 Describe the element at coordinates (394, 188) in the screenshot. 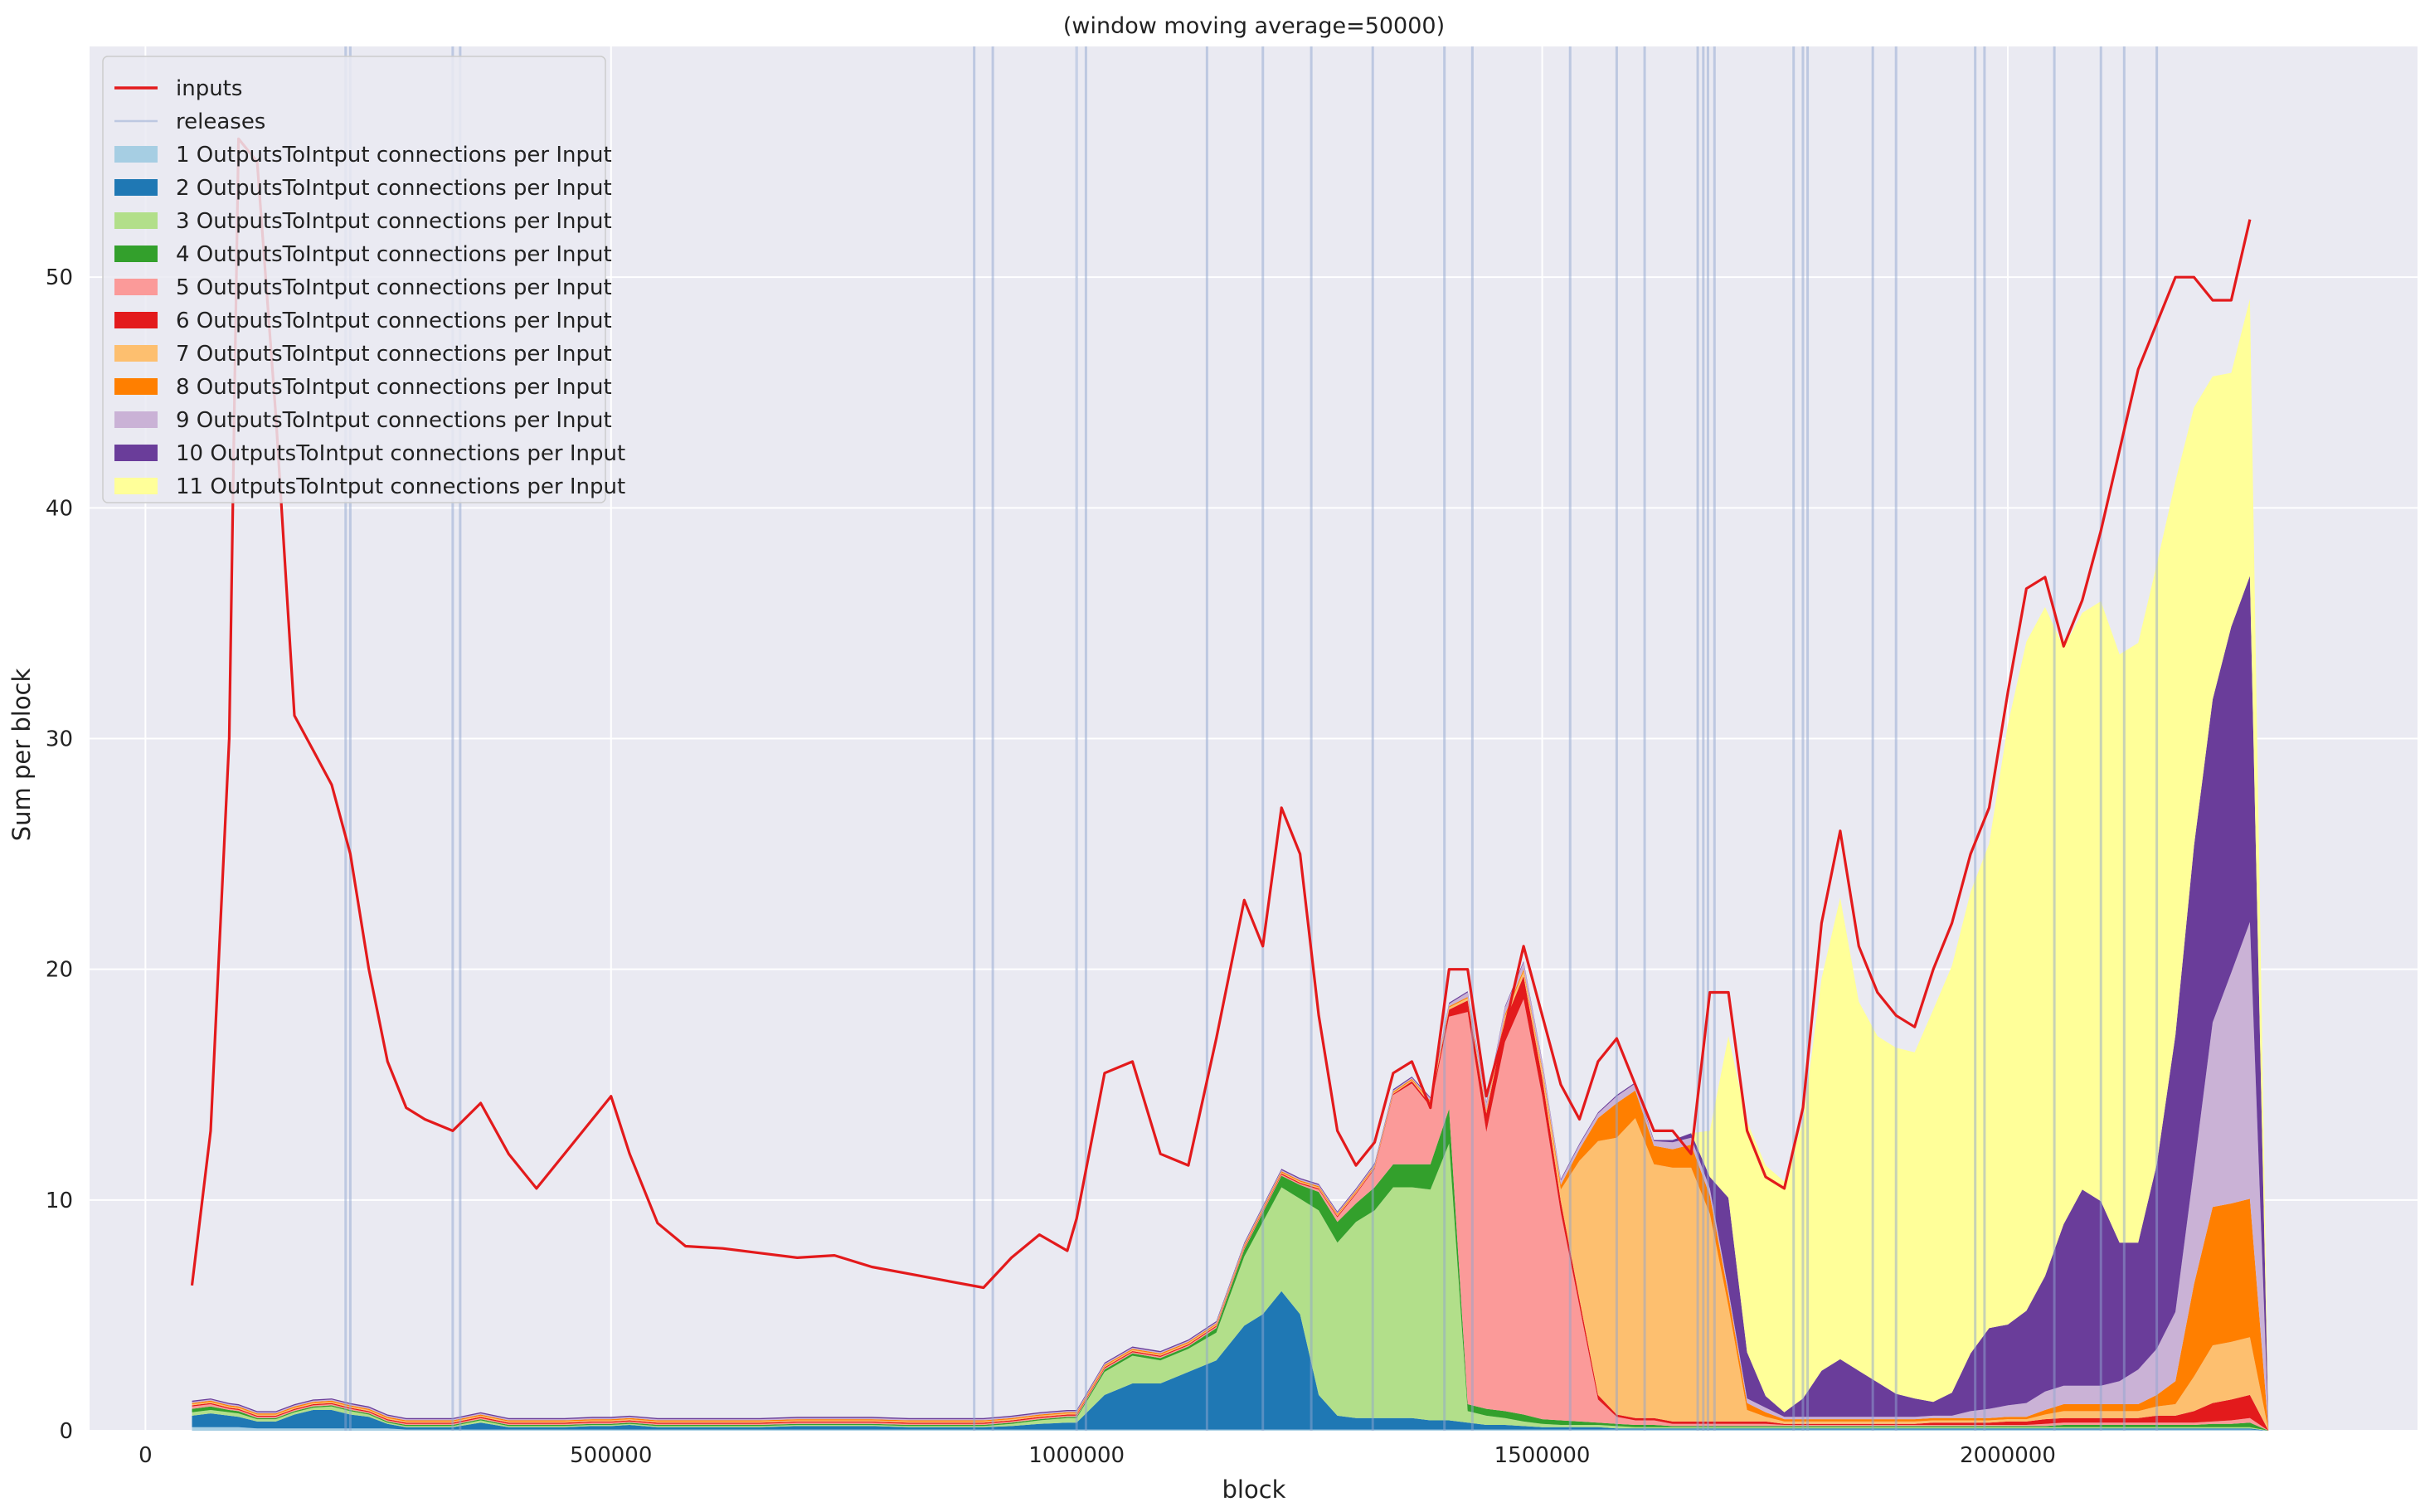

I see `legend-label: 2 OutputsToIntput connections per Input` at that location.